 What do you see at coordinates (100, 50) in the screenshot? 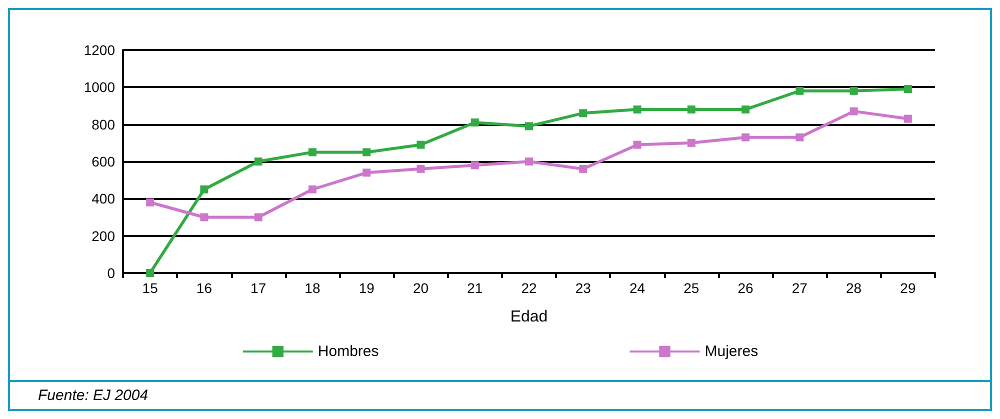
I see `y-tick-label: 1200` at bounding box center [100, 50].